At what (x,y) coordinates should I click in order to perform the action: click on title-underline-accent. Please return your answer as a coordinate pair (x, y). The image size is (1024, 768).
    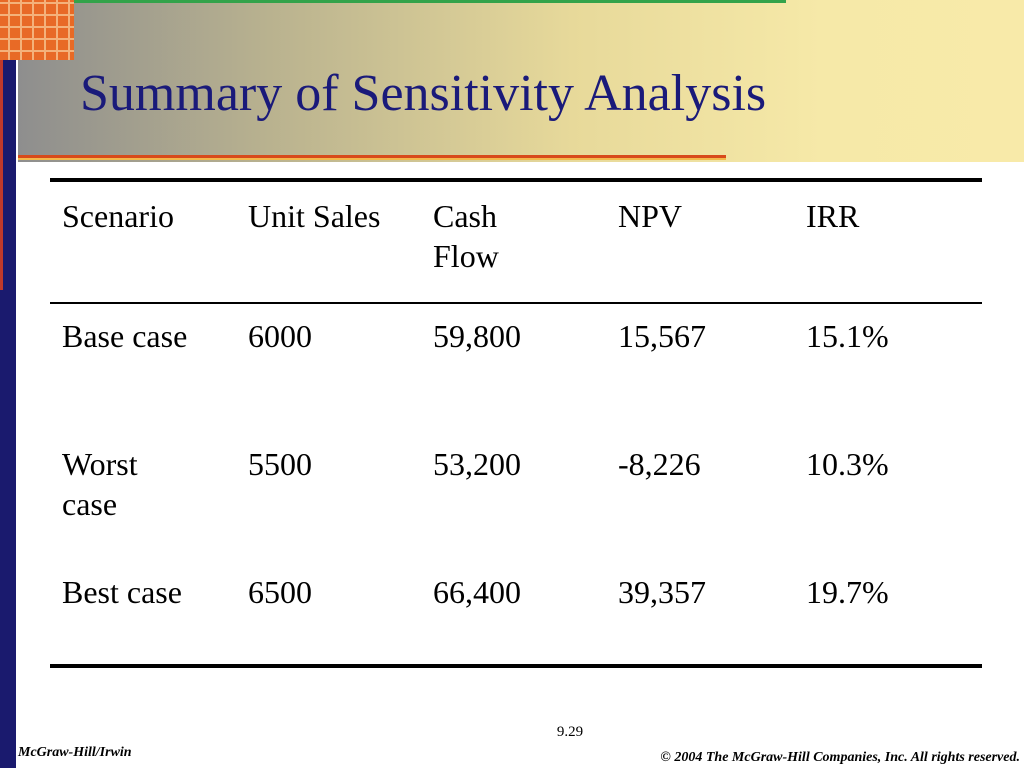
    Looking at the image, I should click on (372, 159).